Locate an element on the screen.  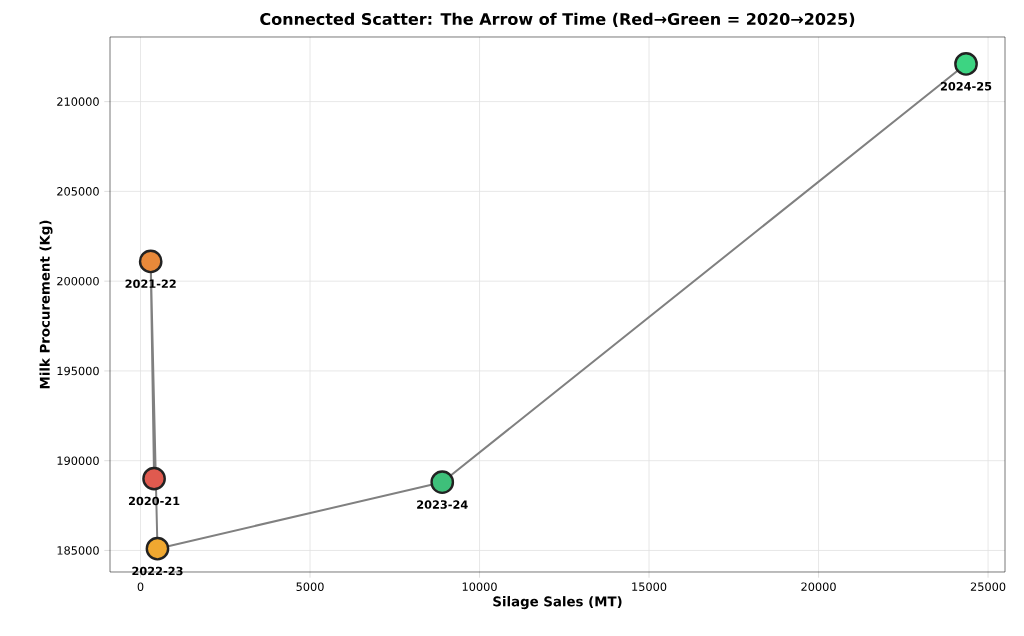
y-tick-label: 185000 is located at coordinates (78, 550).